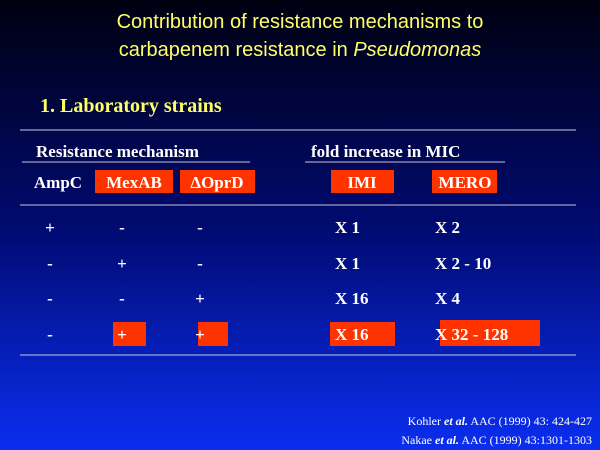  What do you see at coordinates (418, 440) in the screenshot?
I see `ref-author: Nakae` at bounding box center [418, 440].